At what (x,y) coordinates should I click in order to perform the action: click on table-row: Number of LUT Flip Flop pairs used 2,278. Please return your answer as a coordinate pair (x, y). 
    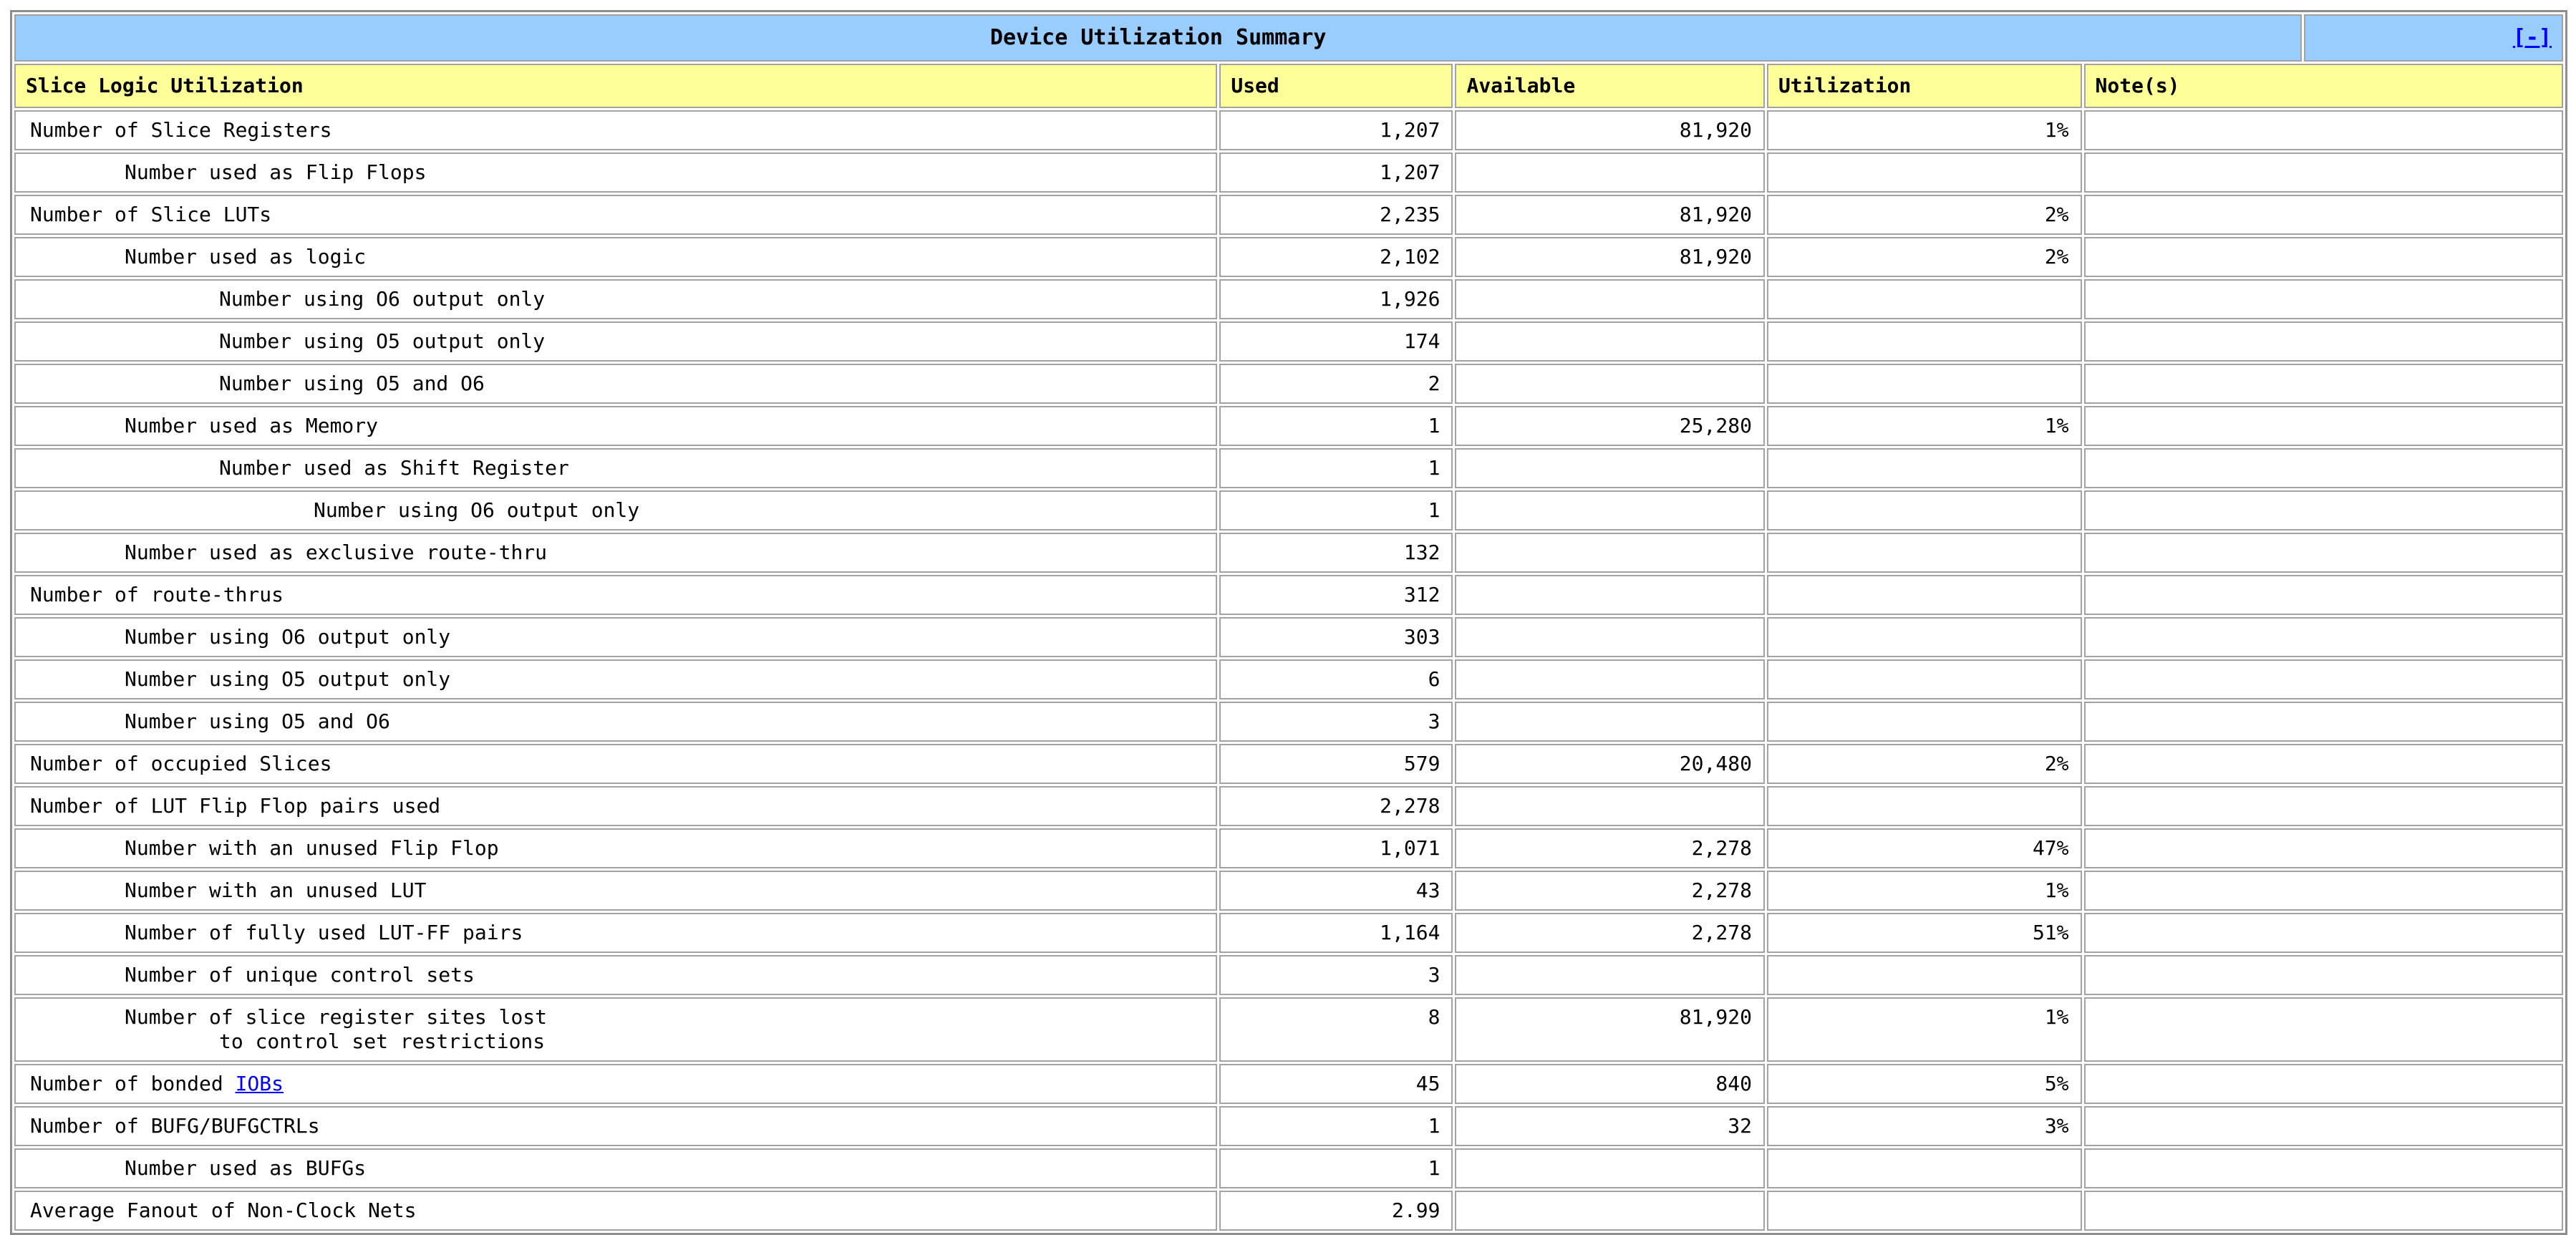
    Looking at the image, I should click on (1288, 806).